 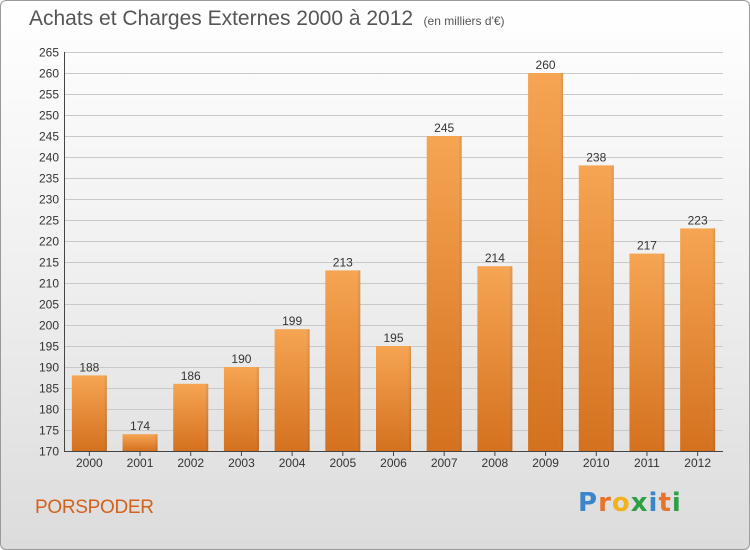 I want to click on bar-value-label: 238, so click(x=596, y=157).